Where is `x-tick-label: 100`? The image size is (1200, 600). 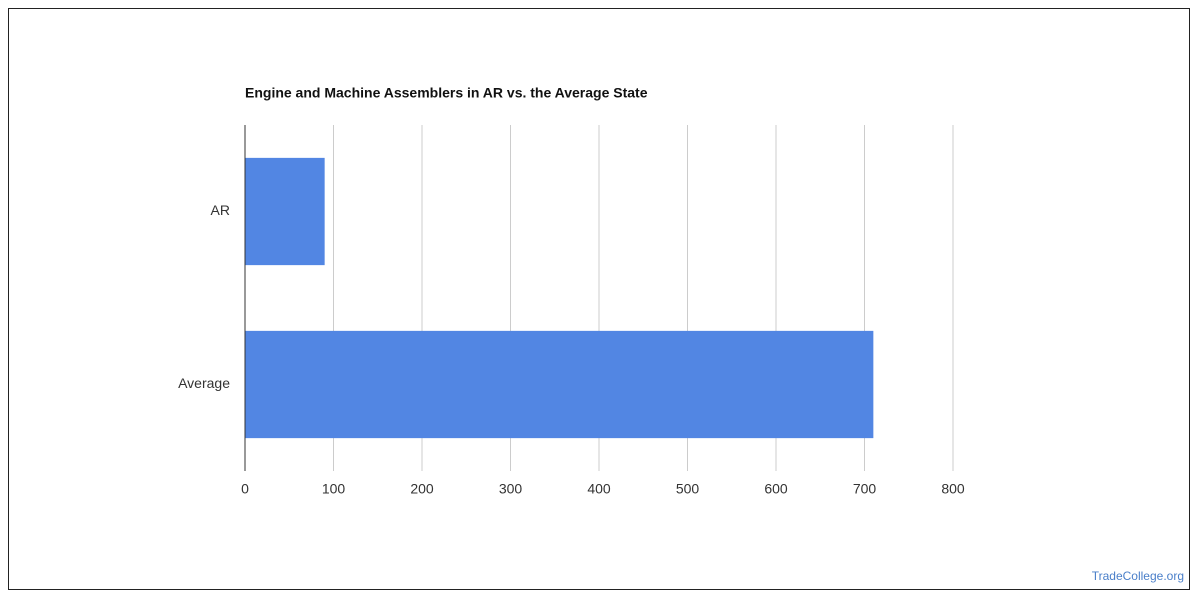 x-tick-label: 100 is located at coordinates (334, 489).